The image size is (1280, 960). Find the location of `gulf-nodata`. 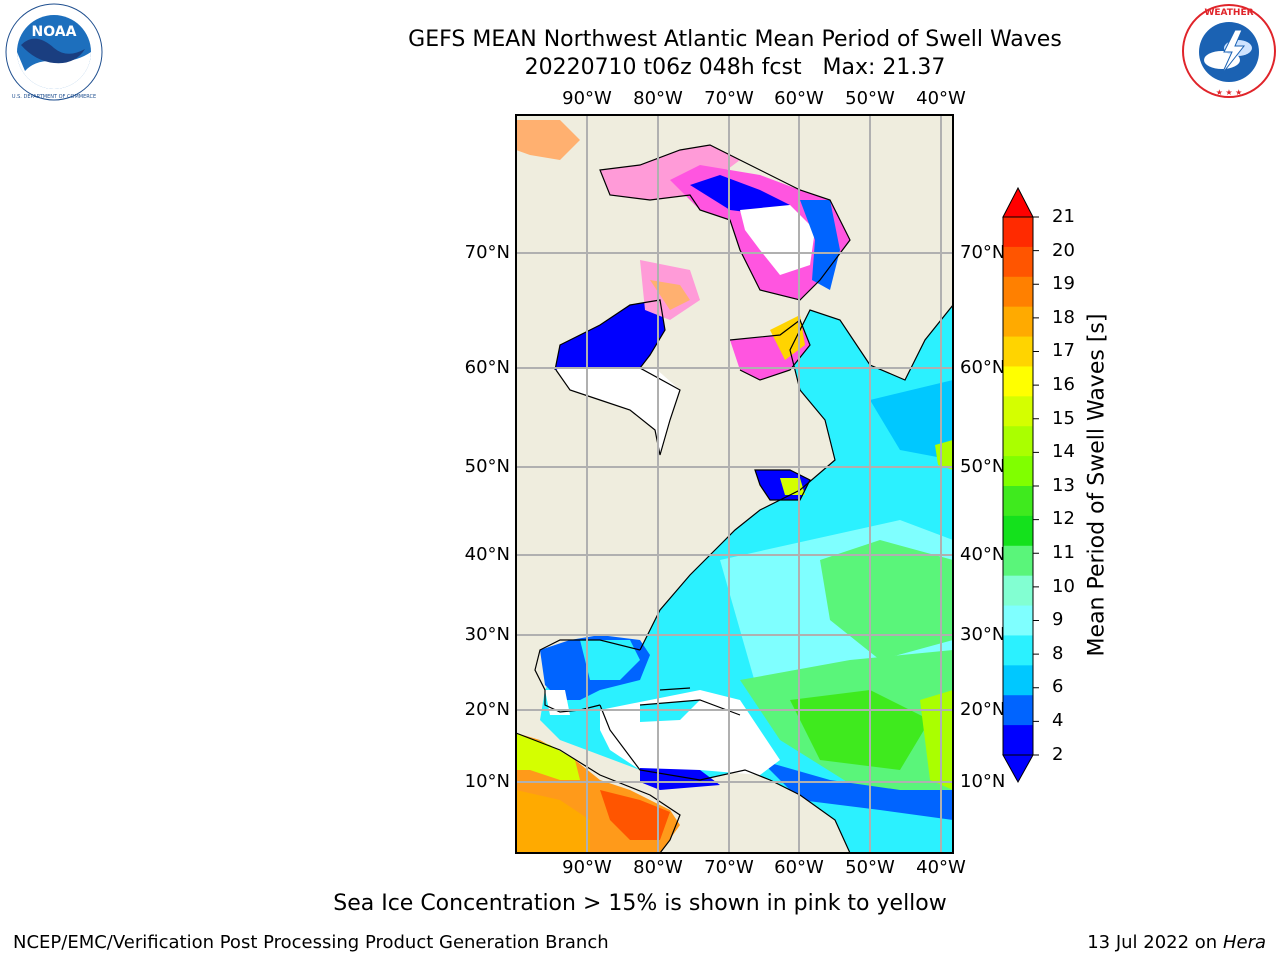

gulf-nodata is located at coordinates (557, 702).